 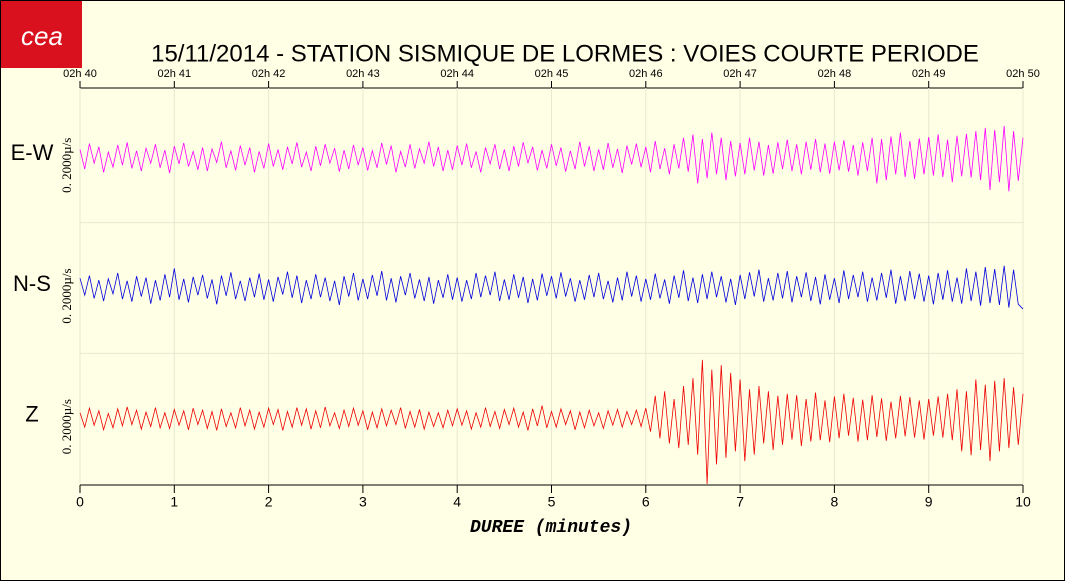 I want to click on top-tick-label: 02h 42, so click(x=269, y=74).